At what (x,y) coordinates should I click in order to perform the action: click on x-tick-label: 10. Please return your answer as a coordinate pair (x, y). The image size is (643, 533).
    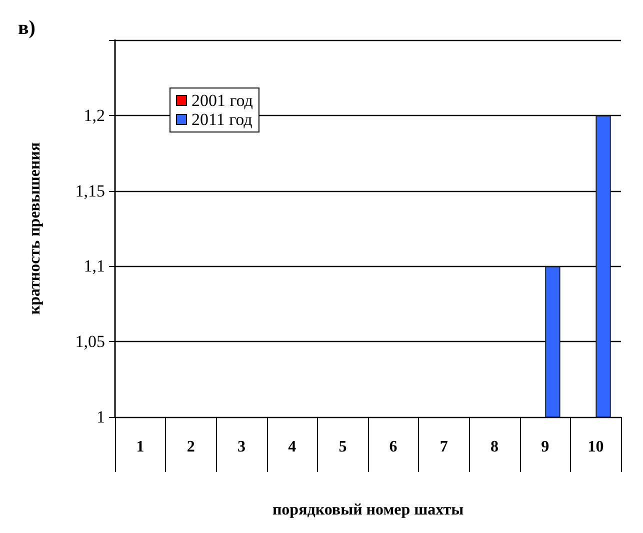
    Looking at the image, I should click on (596, 447).